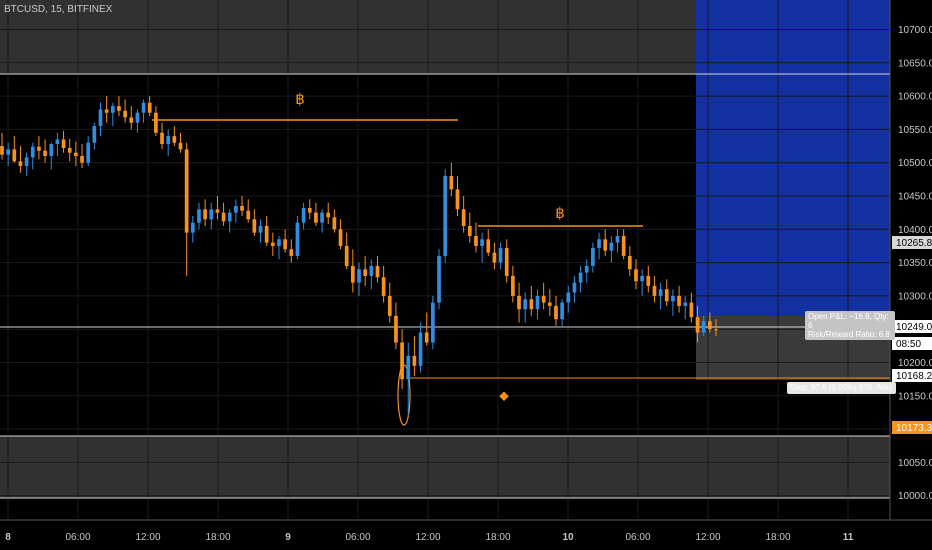  What do you see at coordinates (497, 537) in the screenshot?
I see `time-tick-label: 18:00` at bounding box center [497, 537].